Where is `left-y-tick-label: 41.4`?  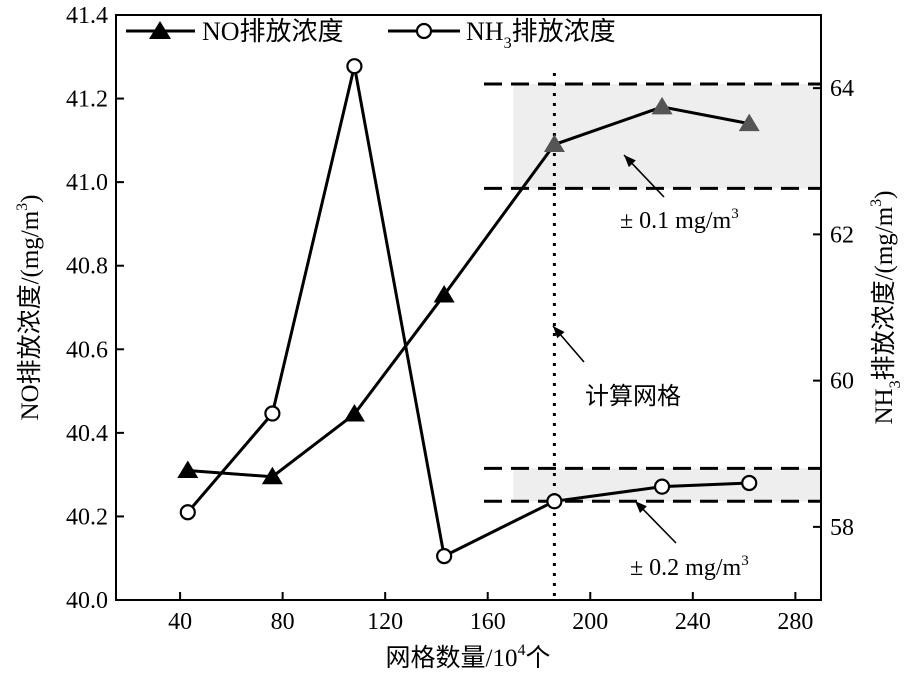 left-y-tick-label: 41.4 is located at coordinates (87, 16).